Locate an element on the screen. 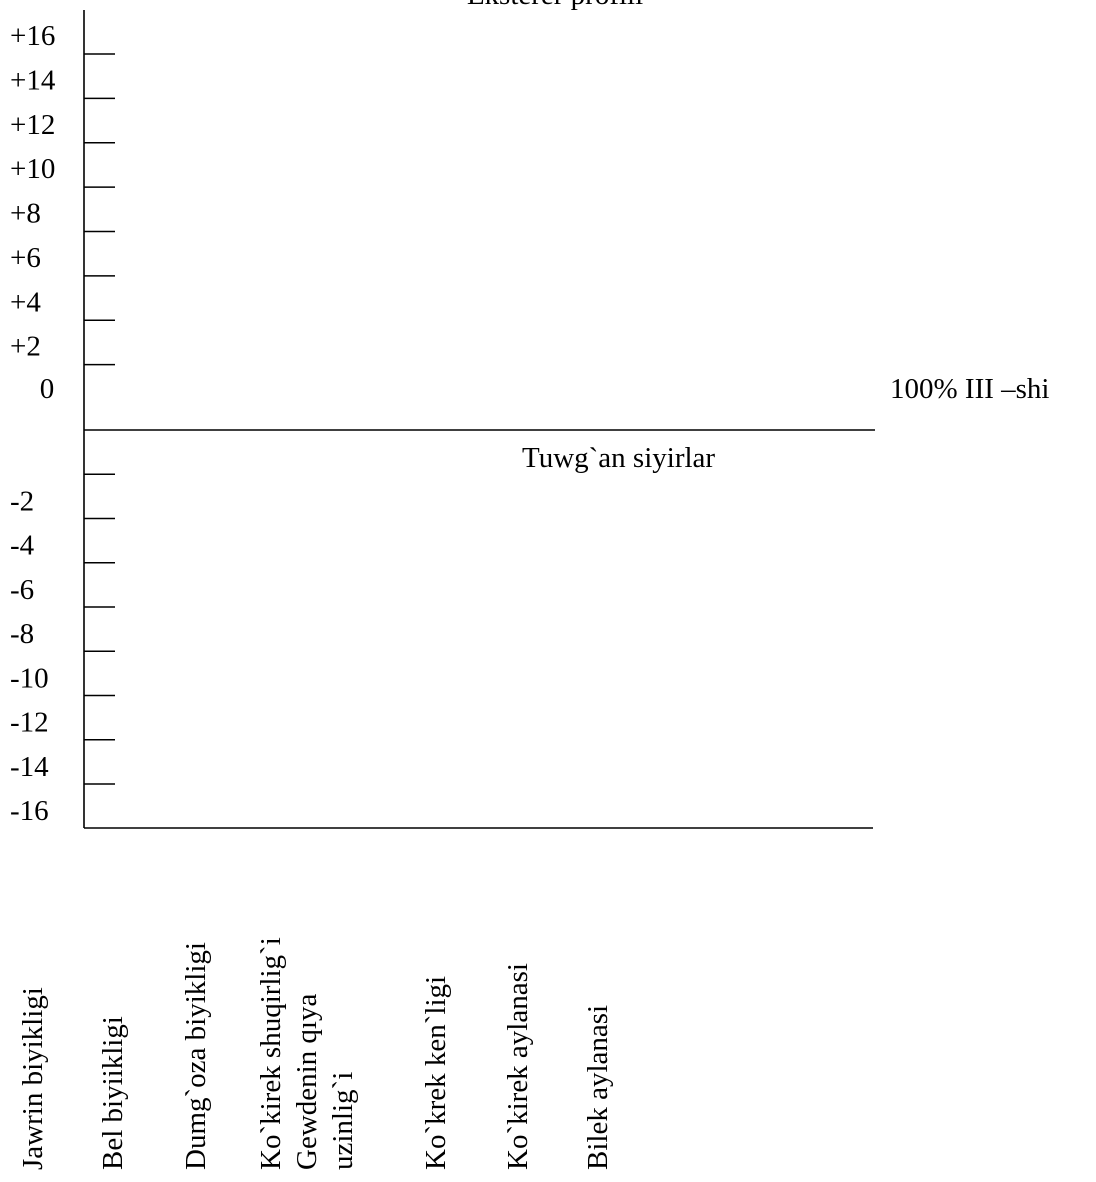 The height and width of the screenshot is (1182, 1096). x-category-label: Jawrin biyikligi is located at coordinates (33, 1078).